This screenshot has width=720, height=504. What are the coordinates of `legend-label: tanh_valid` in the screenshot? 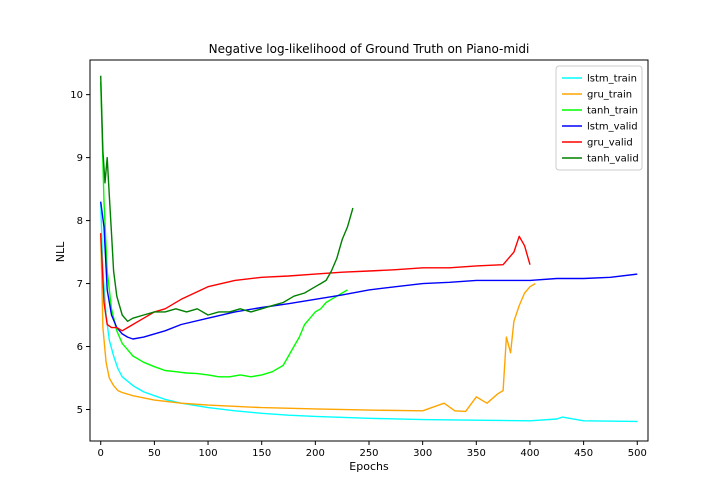 It's located at (613, 159).